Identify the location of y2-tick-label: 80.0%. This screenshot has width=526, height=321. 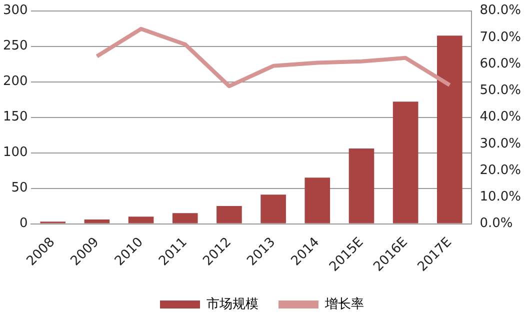
(501, 10).